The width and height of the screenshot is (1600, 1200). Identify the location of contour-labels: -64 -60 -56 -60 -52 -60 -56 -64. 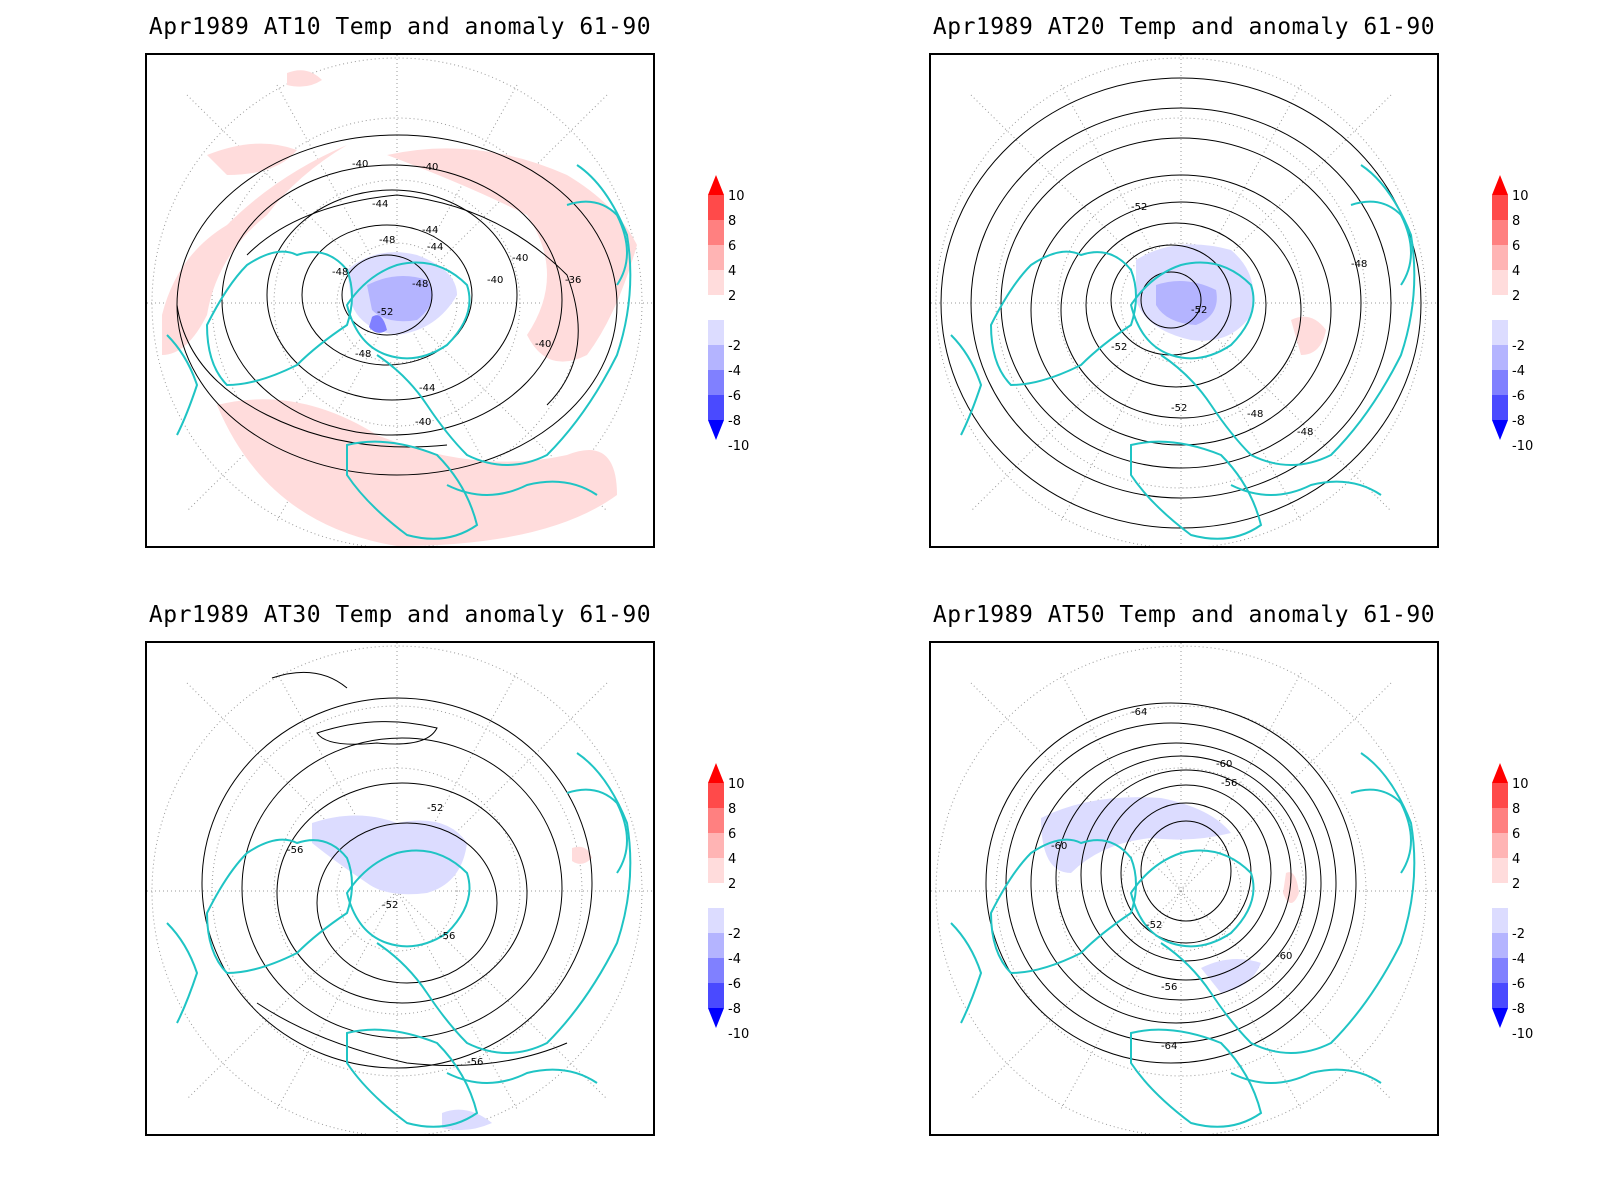
(1171, 879).